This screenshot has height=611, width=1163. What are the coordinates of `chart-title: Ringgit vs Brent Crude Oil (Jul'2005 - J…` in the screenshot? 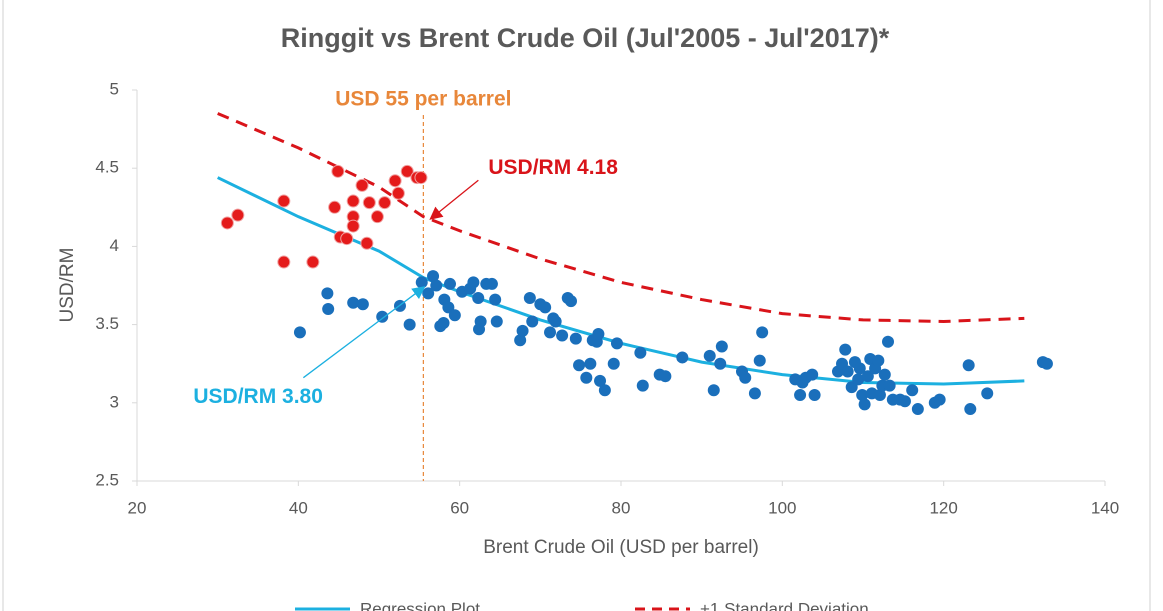 It's located at (585, 38).